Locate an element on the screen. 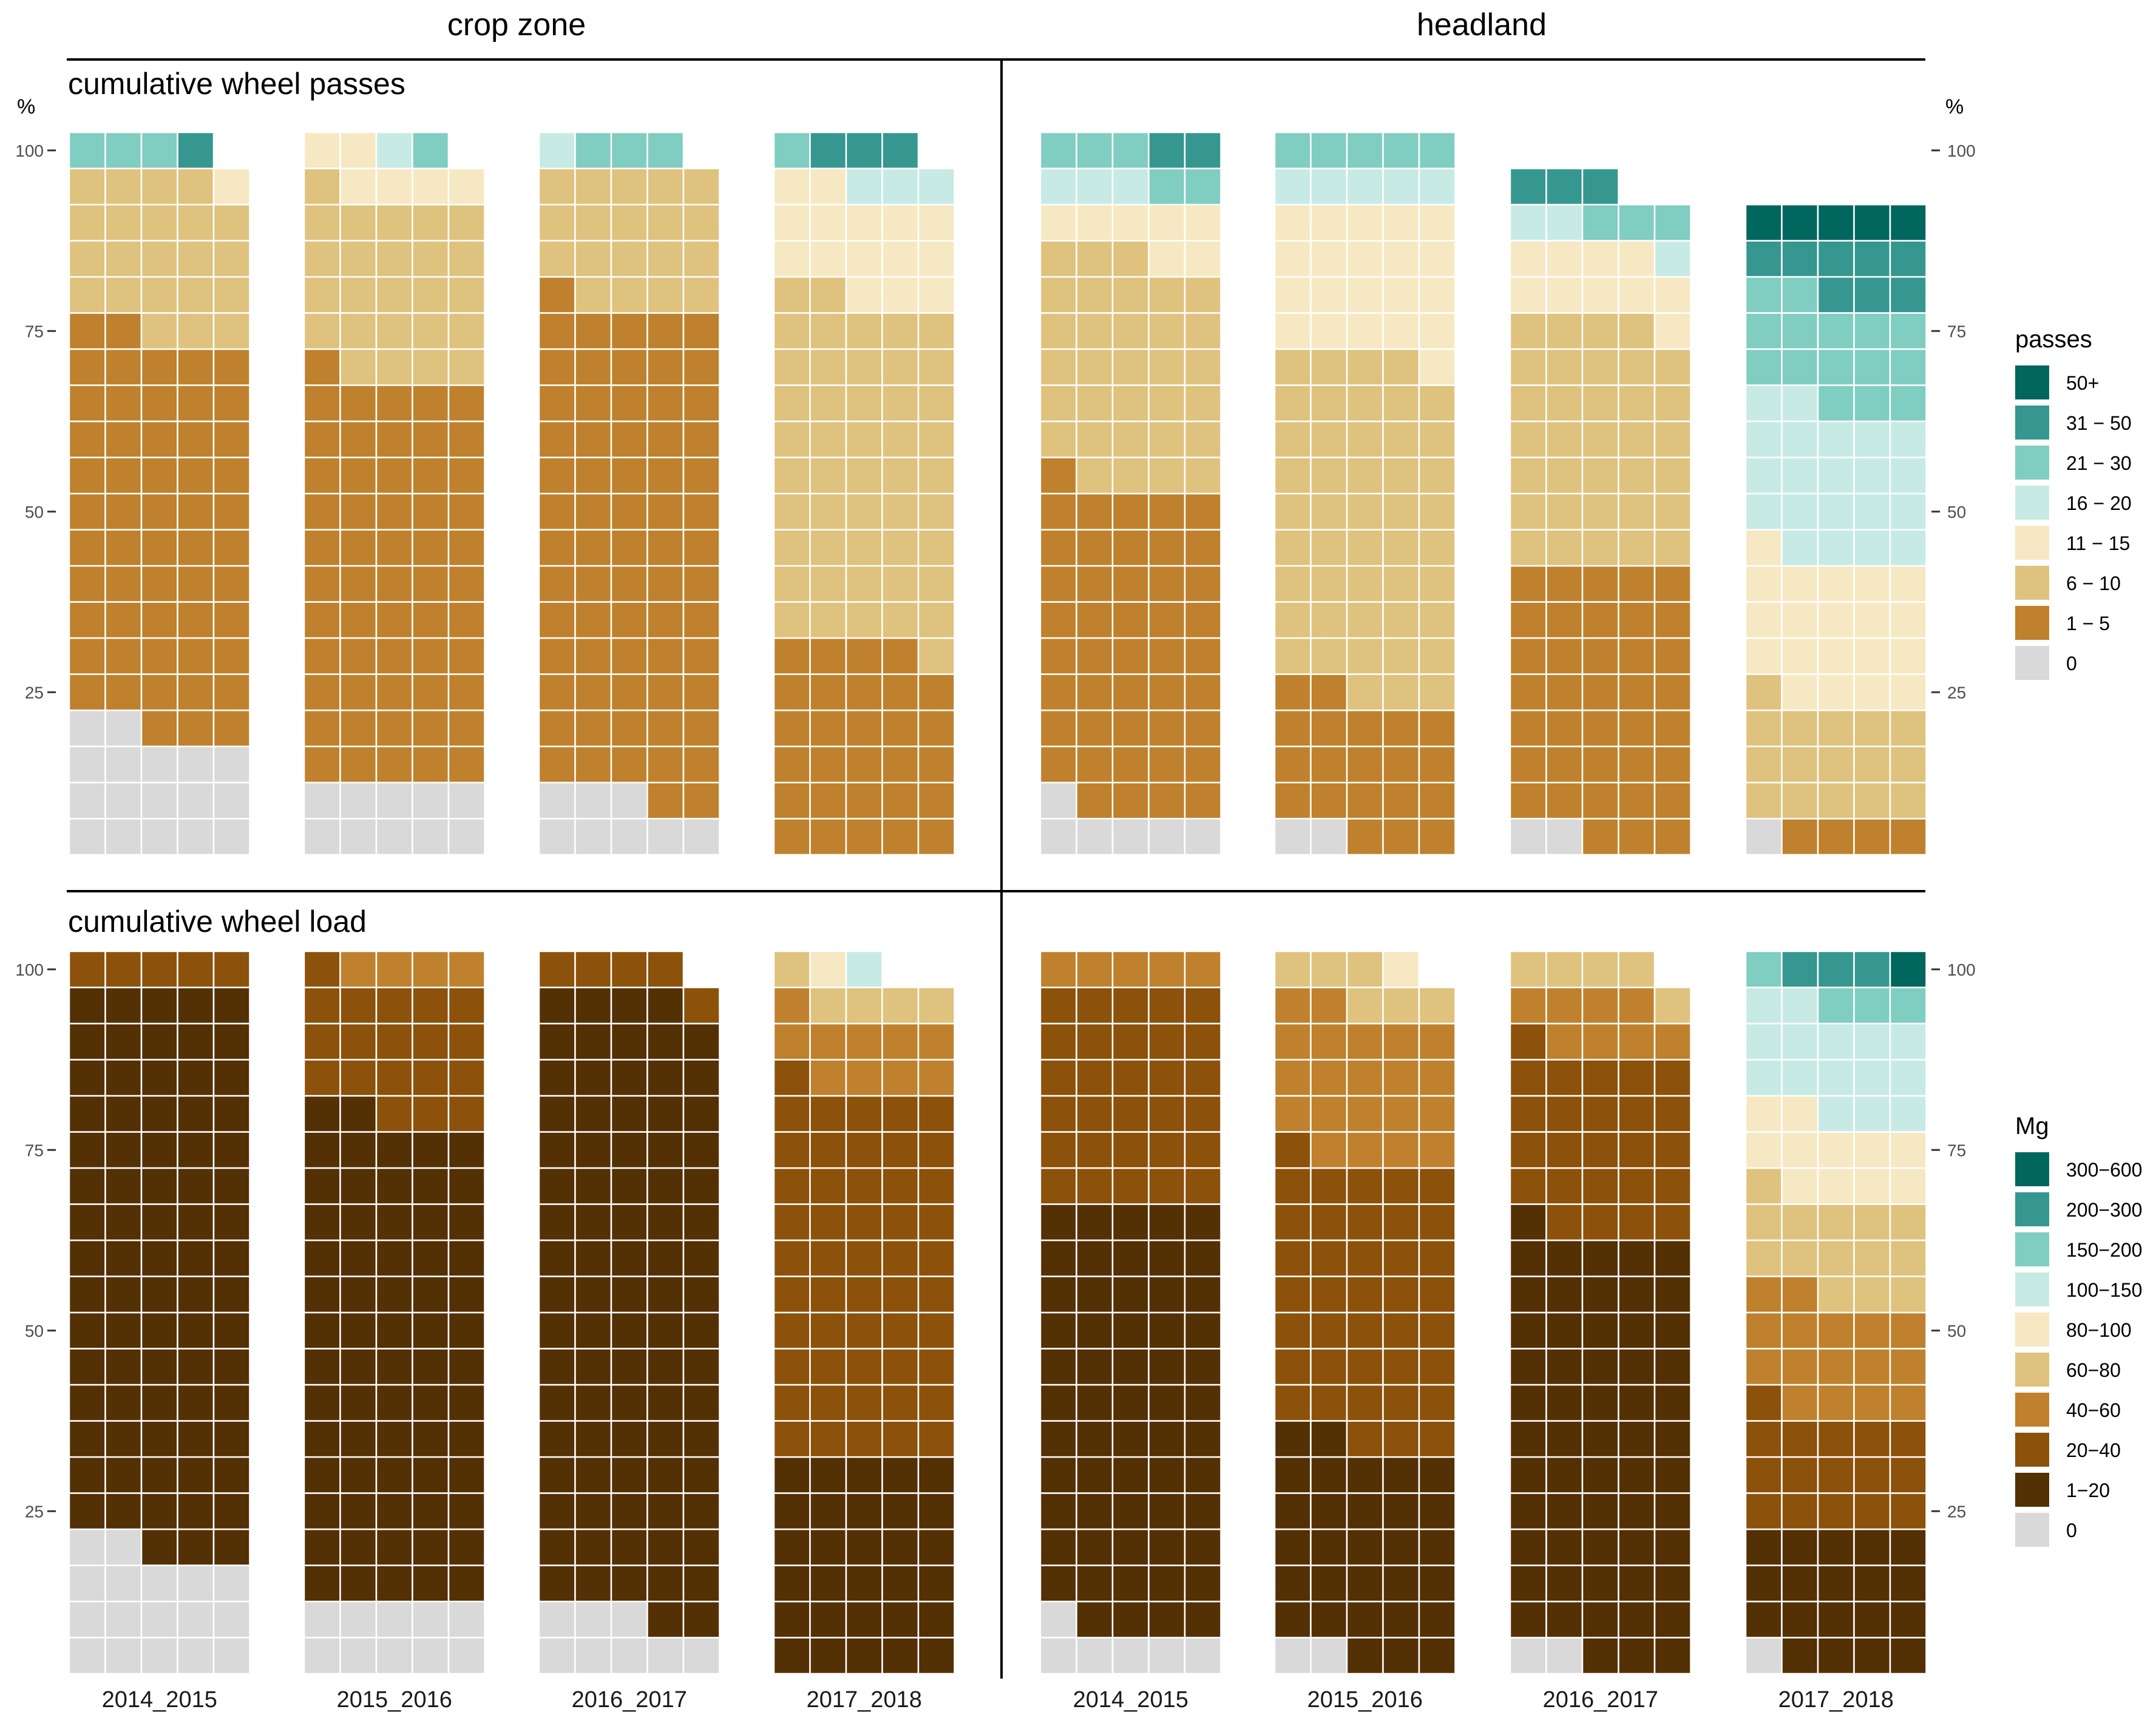 Image resolution: width=2156 pixels, height=1715 pixels. y-tick-label-left: 75 is located at coordinates (34, 1151).